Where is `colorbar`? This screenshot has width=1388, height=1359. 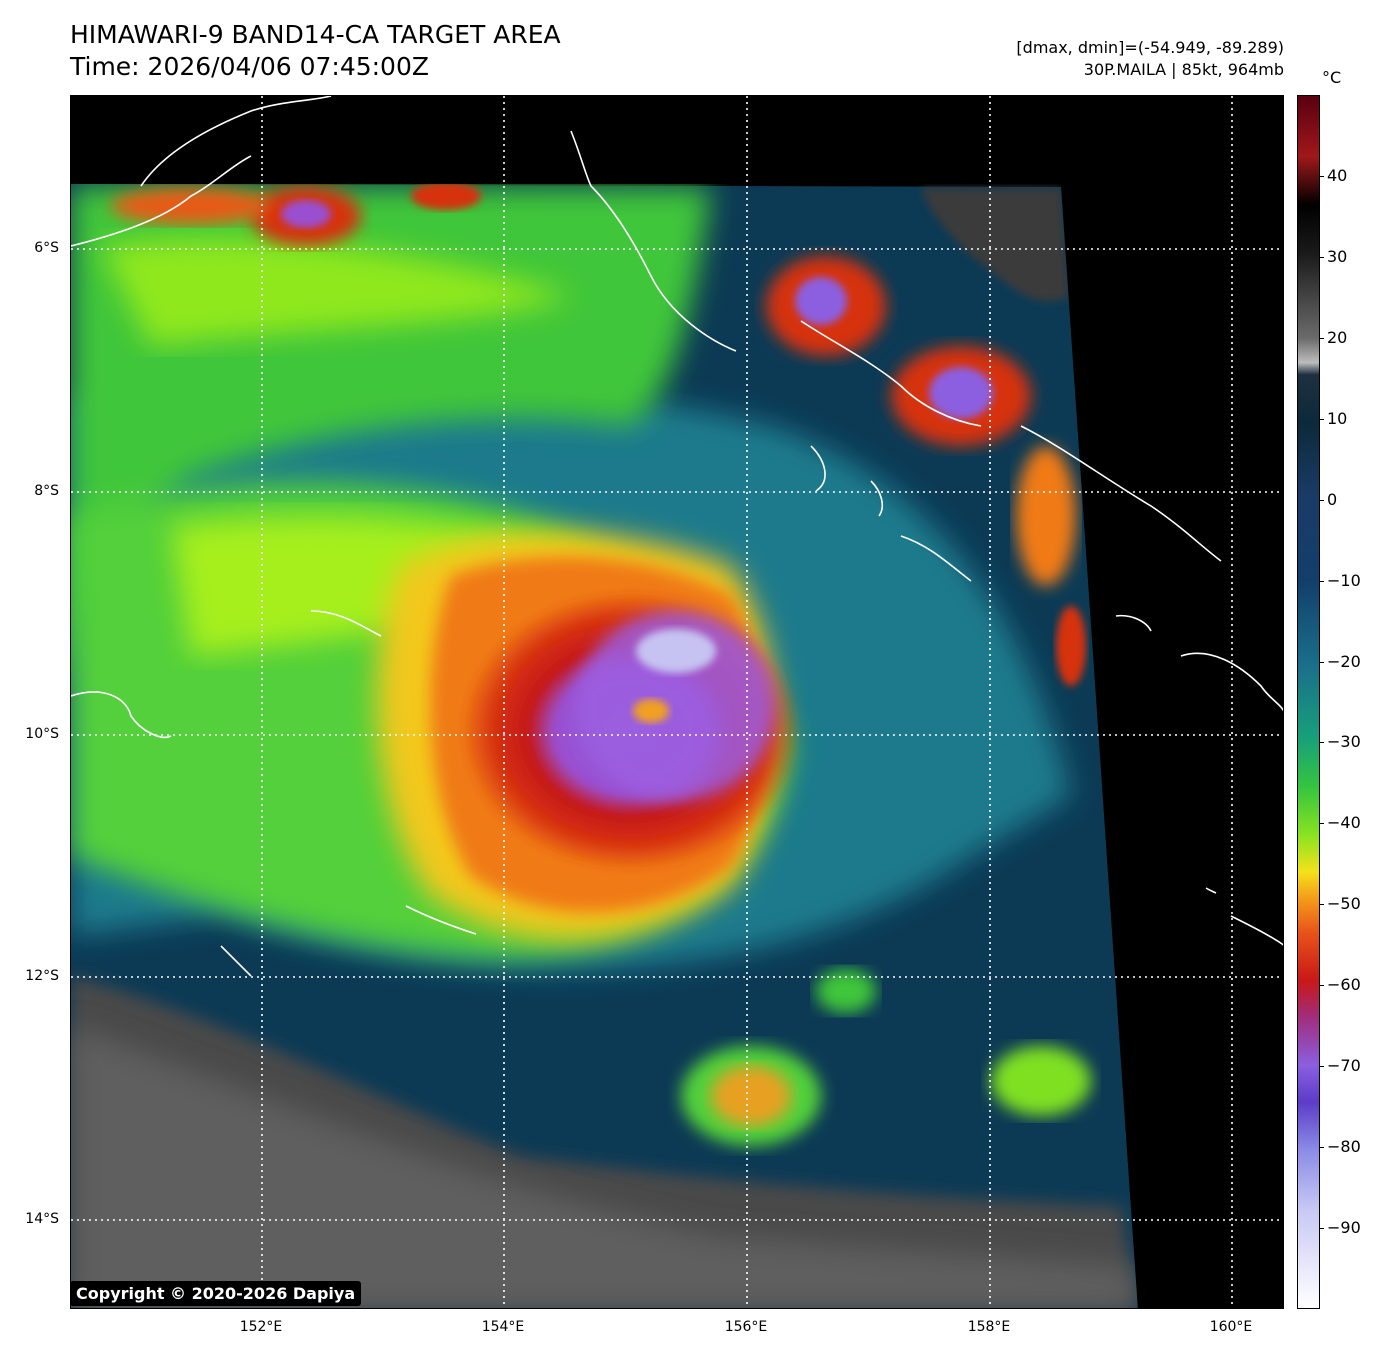 colorbar is located at coordinates (1308, 702).